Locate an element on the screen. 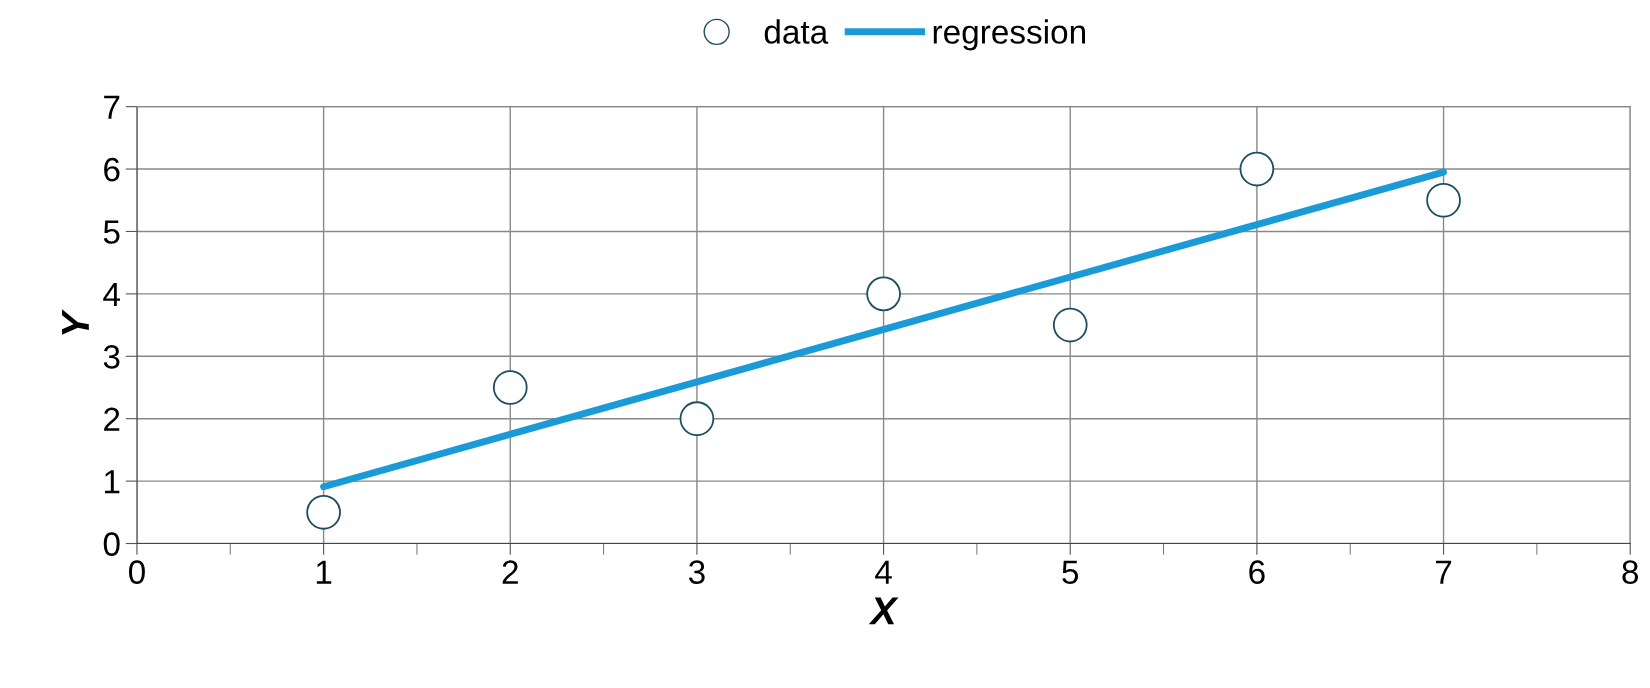 The height and width of the screenshot is (688, 1650). y-tick-label: 4 is located at coordinates (111, 294).